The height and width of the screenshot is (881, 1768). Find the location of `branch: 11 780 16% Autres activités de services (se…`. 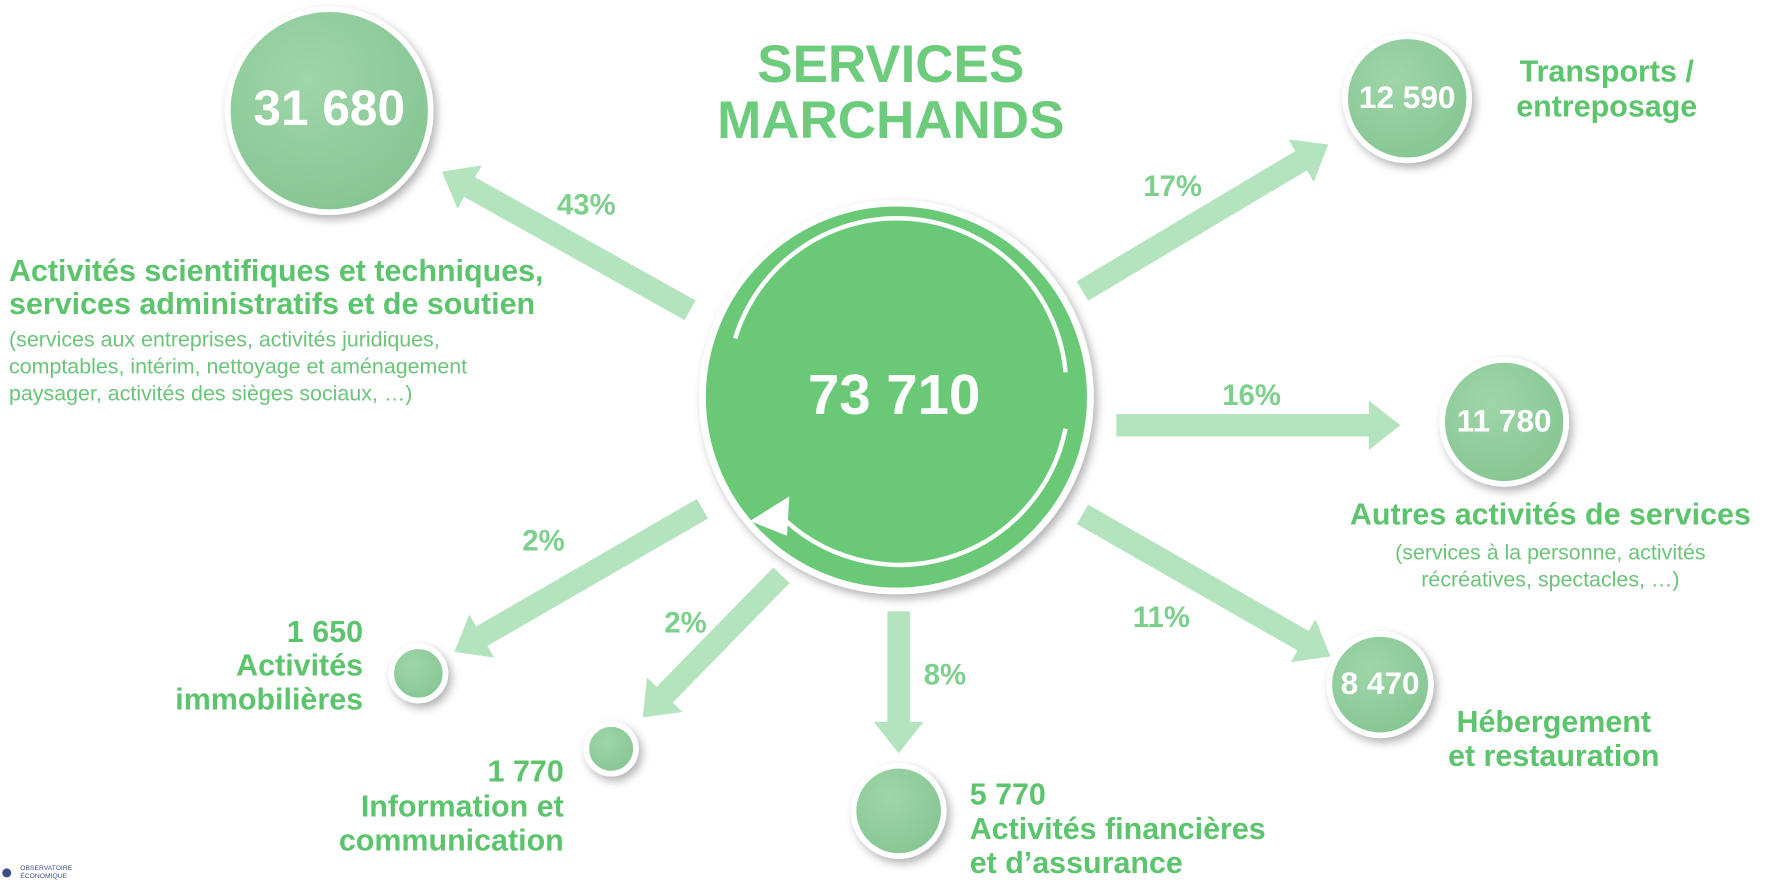

branch: 11 780 16% Autres activités de services (se… is located at coordinates (1433, 474).